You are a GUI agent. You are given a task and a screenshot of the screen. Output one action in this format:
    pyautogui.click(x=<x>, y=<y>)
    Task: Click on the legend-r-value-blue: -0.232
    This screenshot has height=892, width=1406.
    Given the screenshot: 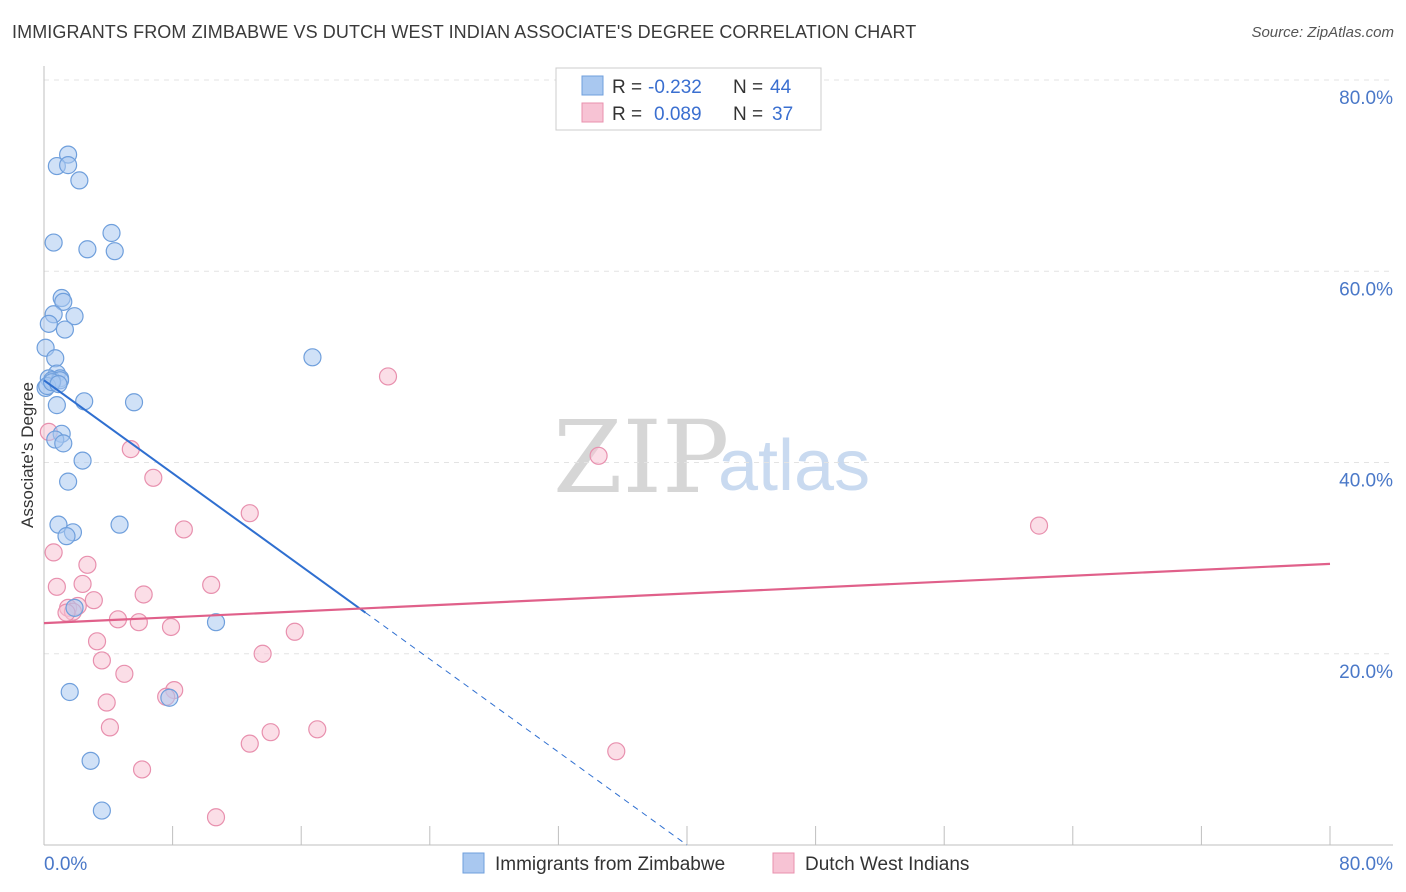 What is the action you would take?
    pyautogui.click(x=675, y=87)
    